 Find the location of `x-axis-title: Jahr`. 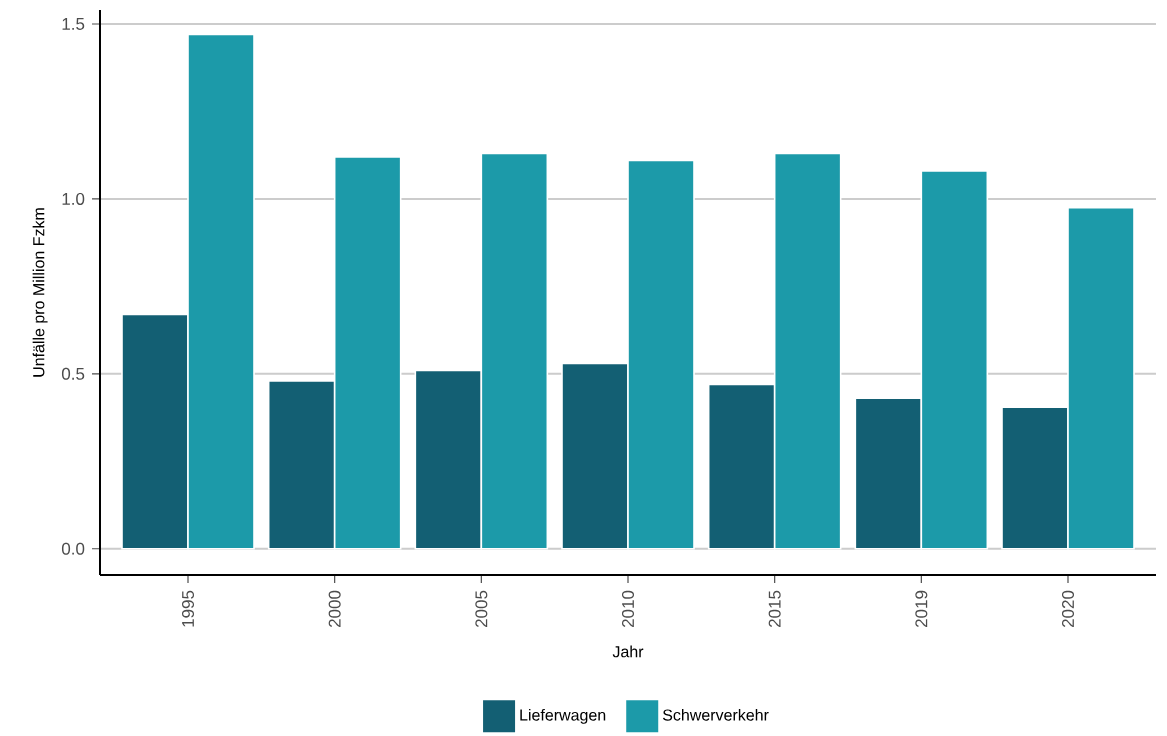

x-axis-title: Jahr is located at coordinates (628, 651).